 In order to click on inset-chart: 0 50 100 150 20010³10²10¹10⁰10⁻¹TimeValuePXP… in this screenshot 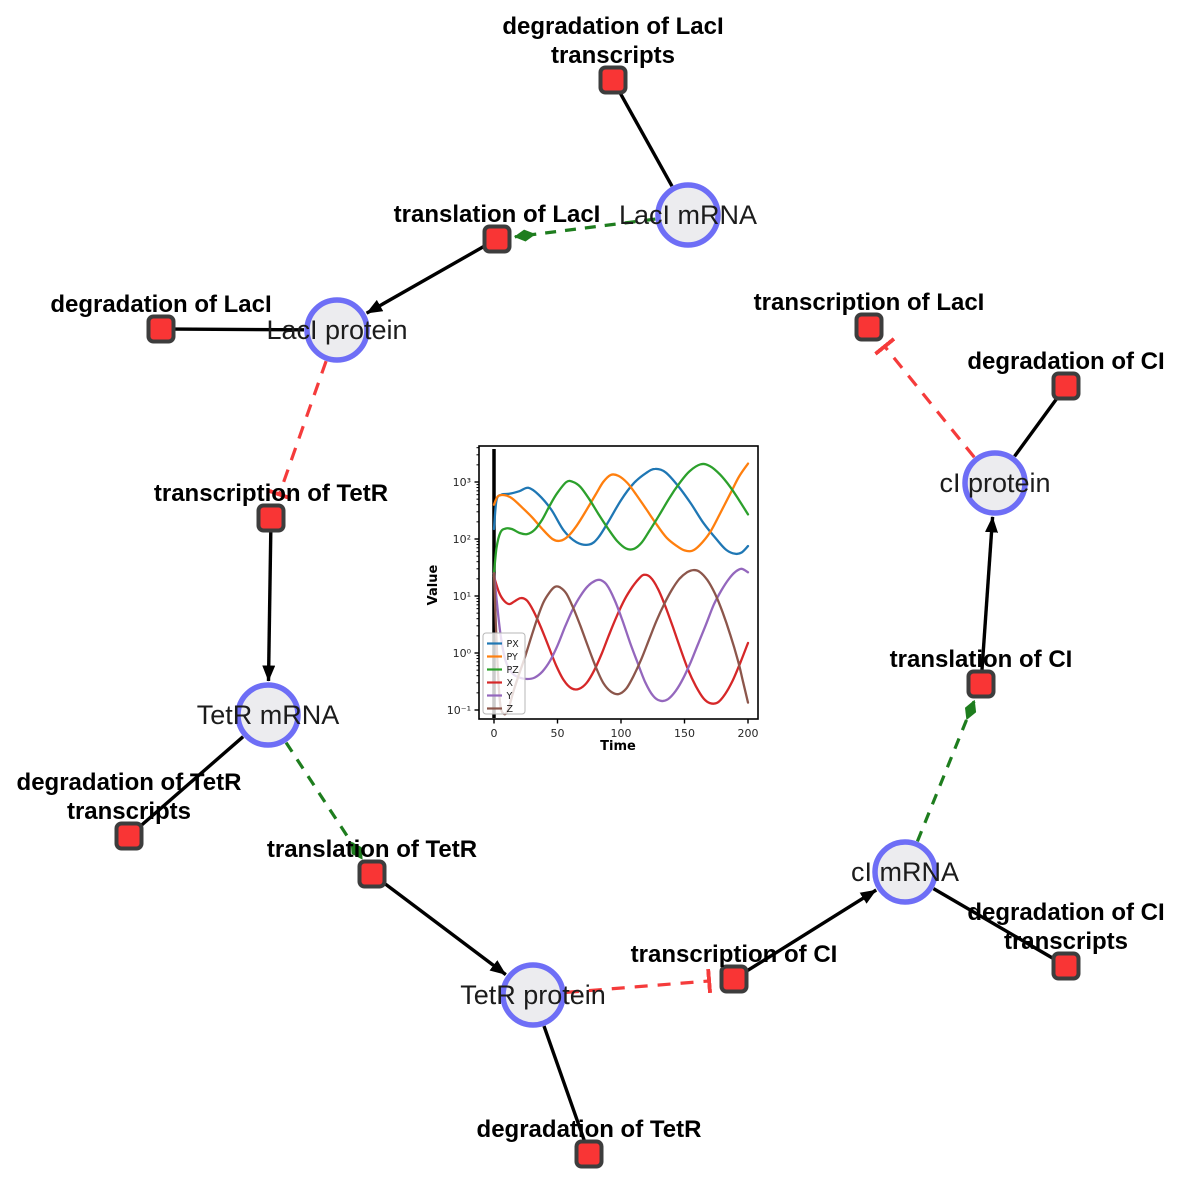, I will do `click(592, 599)`.